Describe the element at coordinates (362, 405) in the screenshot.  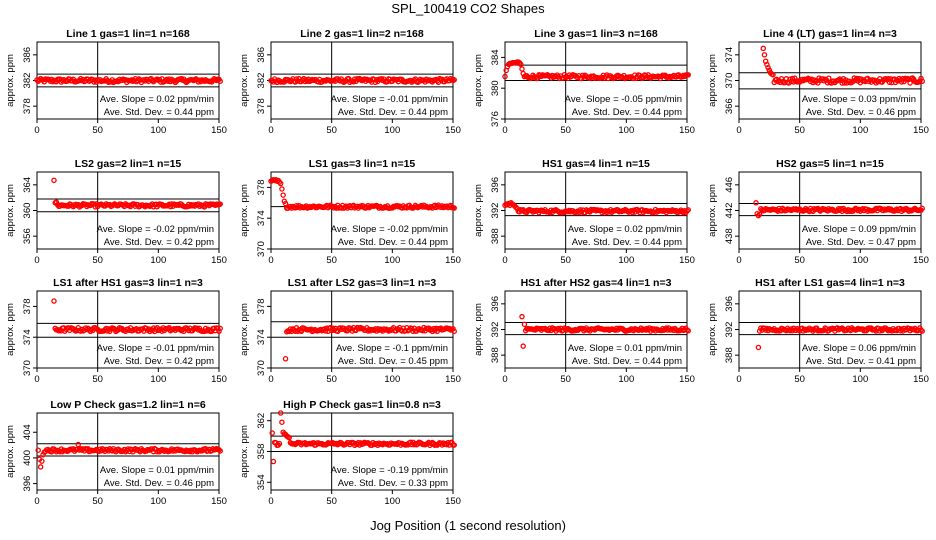
I see `panel-title: High P Check gas=1 lin=0.8 n=3` at that location.